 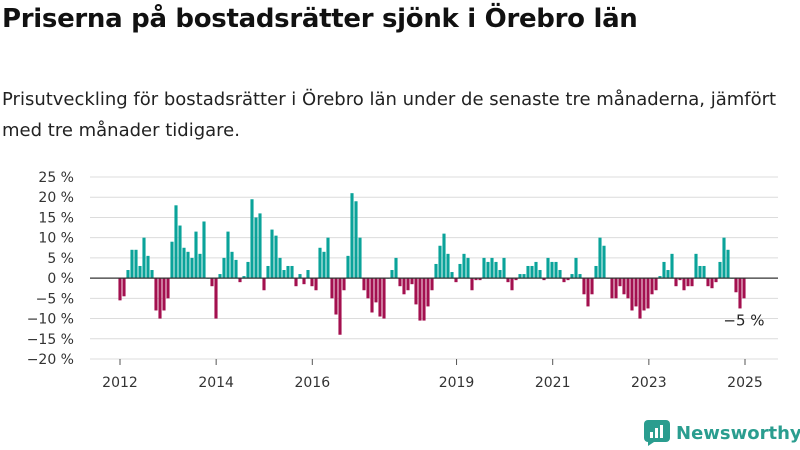 What do you see at coordinates (50, 360) in the screenshot?
I see `y-tick-label: −20 %` at bounding box center [50, 360].